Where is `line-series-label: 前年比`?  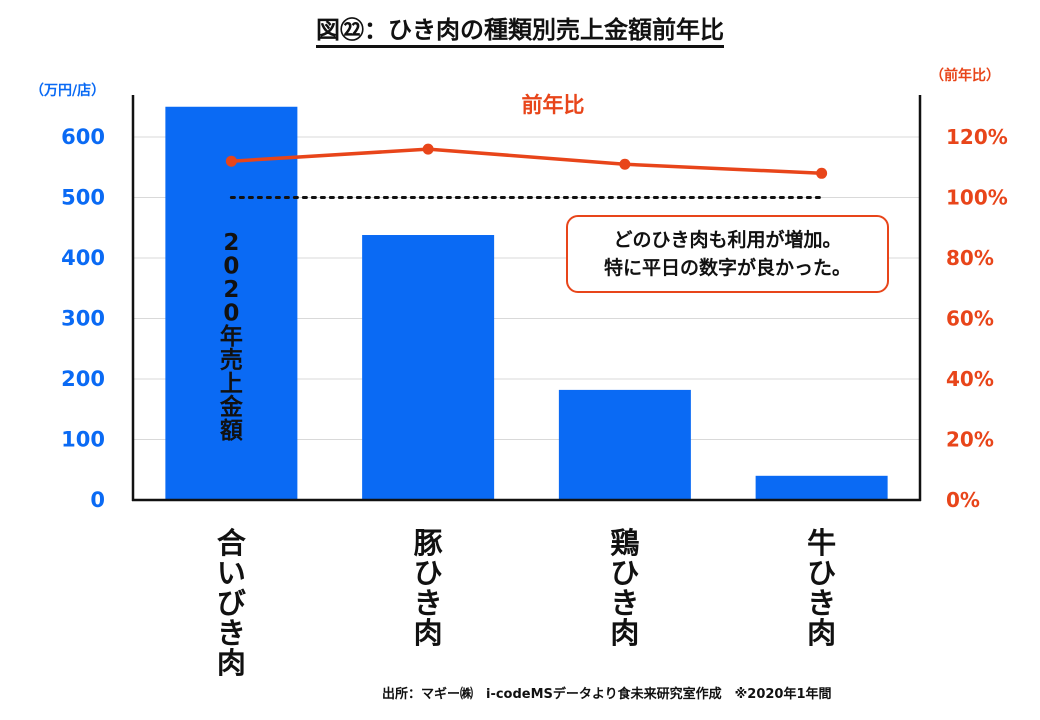 line-series-label: 前年比 is located at coordinates (553, 105).